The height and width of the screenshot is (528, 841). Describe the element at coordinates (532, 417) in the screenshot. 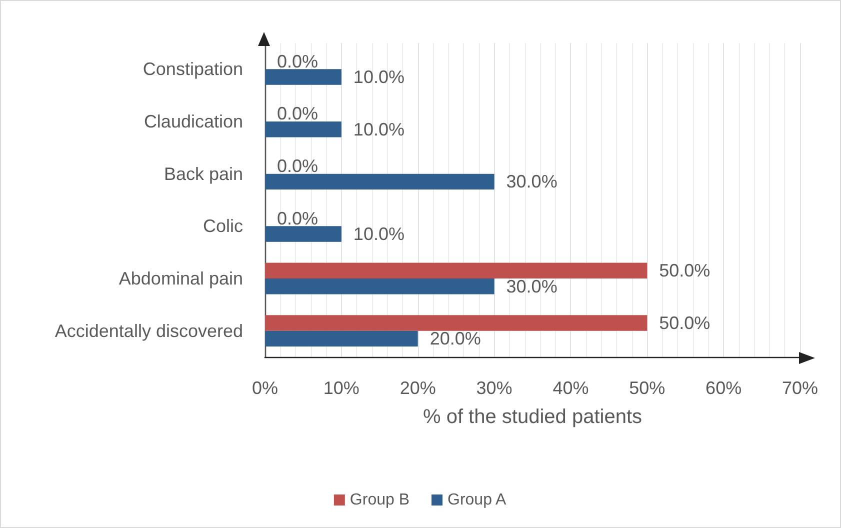

I see `x-axis-title: % of the studied patients` at that location.